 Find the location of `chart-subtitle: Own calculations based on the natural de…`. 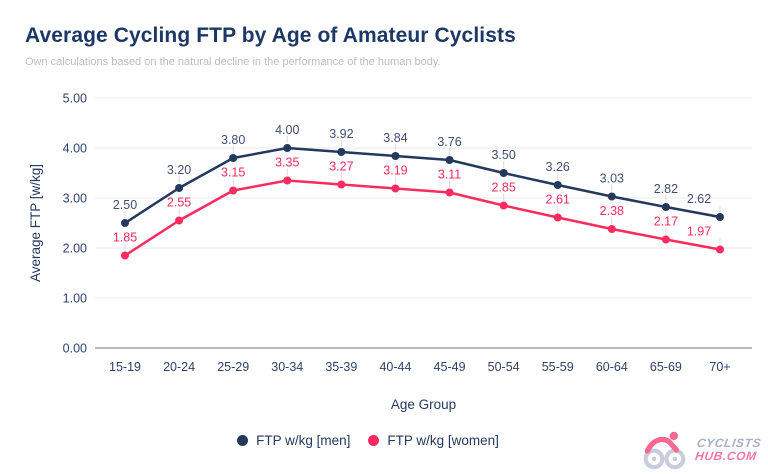

chart-subtitle: Own calculations based on the natural de… is located at coordinates (233, 62).